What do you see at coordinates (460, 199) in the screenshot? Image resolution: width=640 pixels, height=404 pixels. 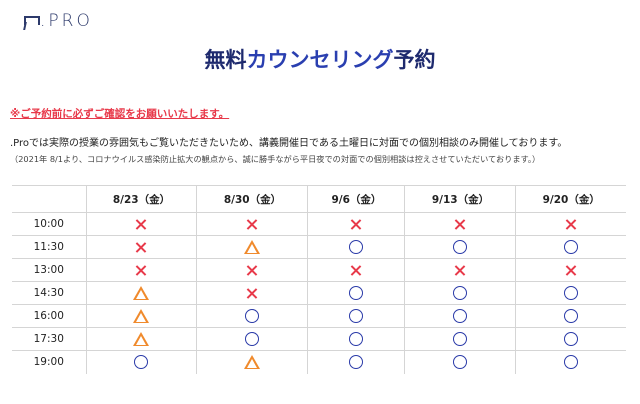 I see `date-header: 9/13（金）` at bounding box center [460, 199].